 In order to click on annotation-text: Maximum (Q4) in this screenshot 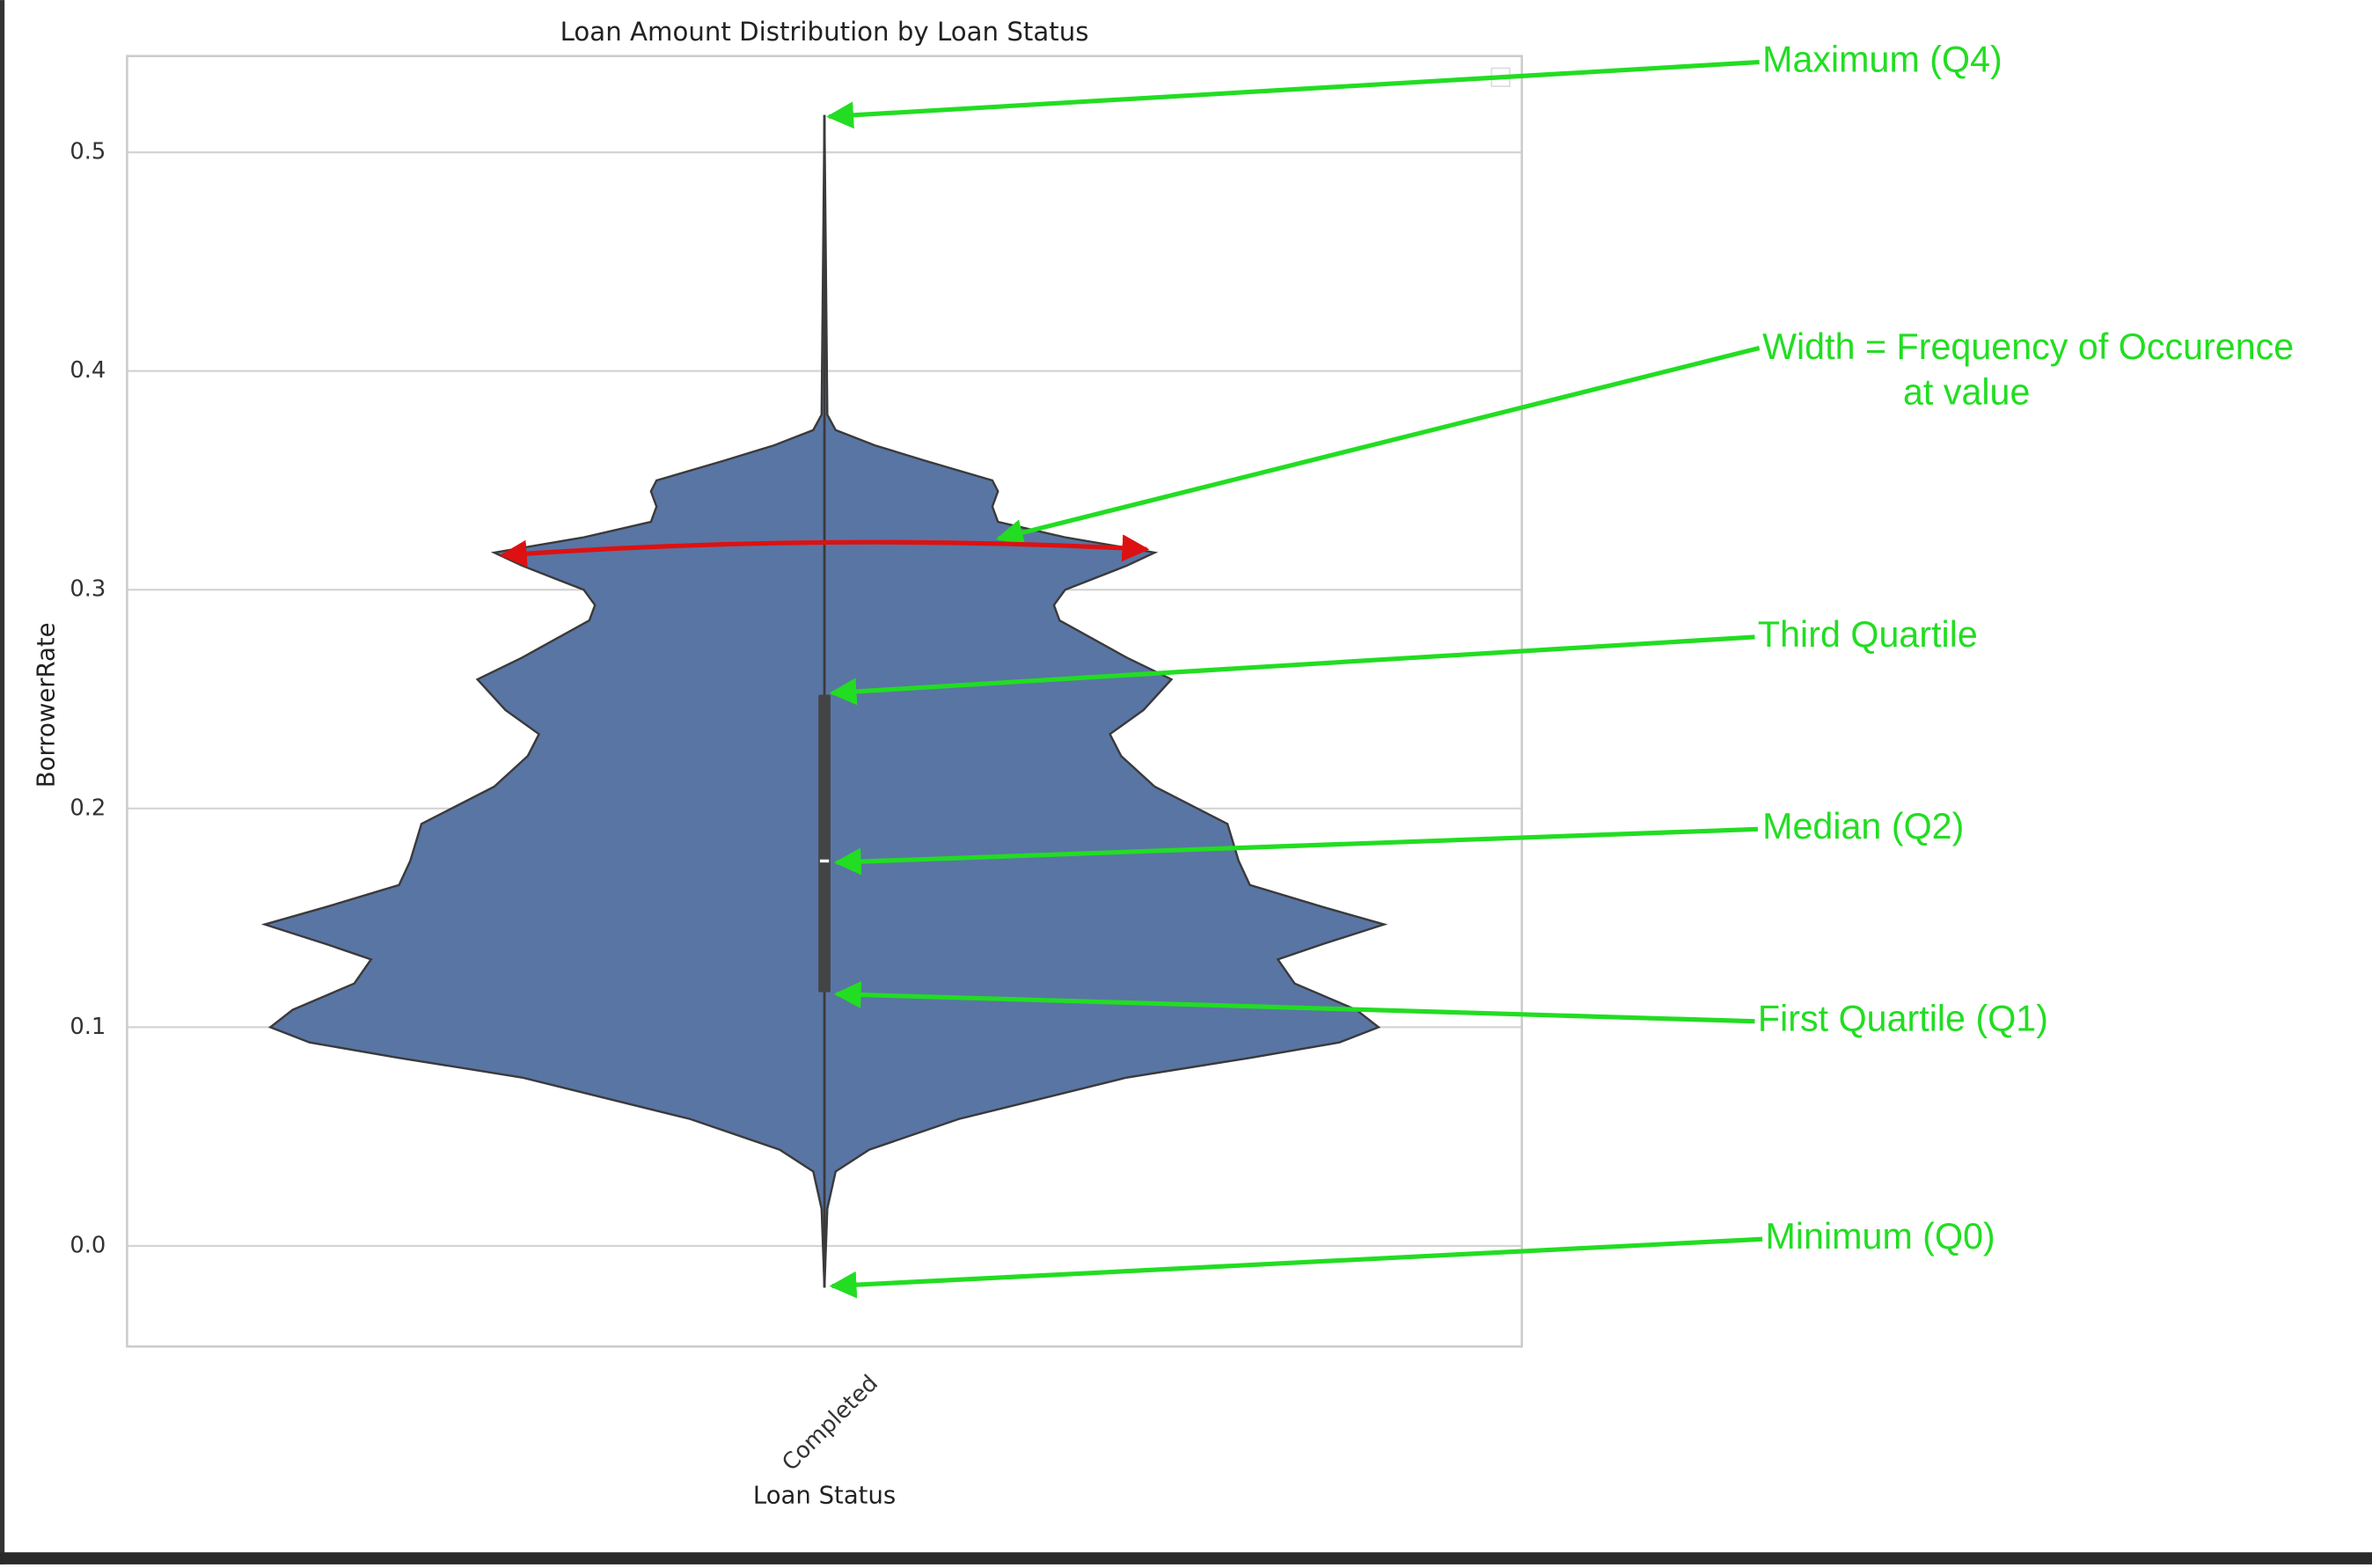, I will do `click(1882, 59)`.